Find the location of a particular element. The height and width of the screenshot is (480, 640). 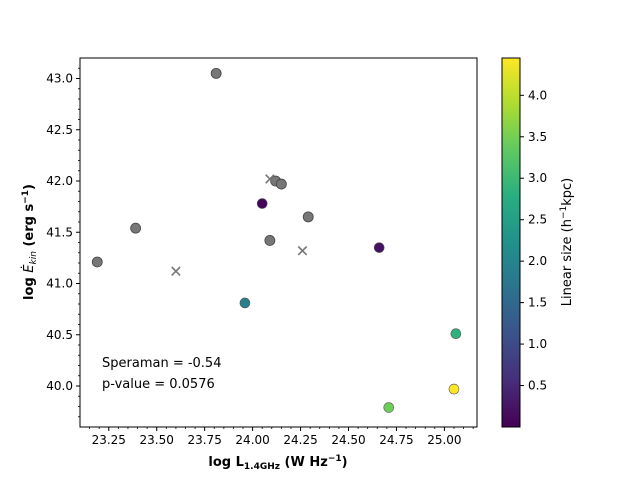

x-tick-label: 24.25 is located at coordinates (300, 440).